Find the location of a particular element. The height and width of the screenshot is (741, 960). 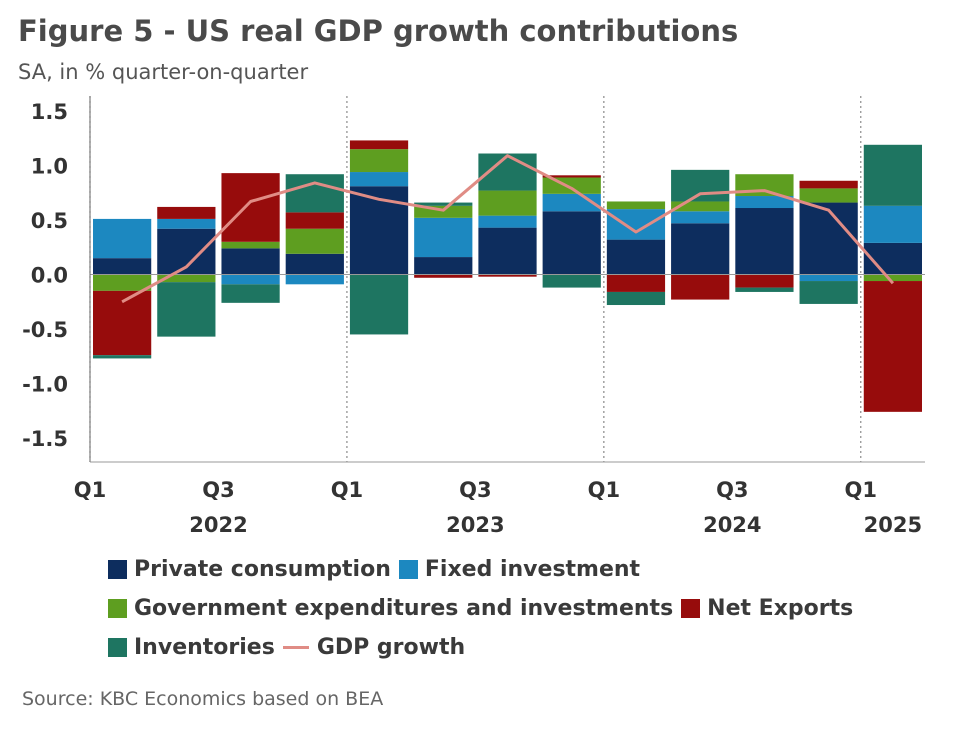

legend-item-fixed-investment: Fixed investment is located at coordinates (519, 569).